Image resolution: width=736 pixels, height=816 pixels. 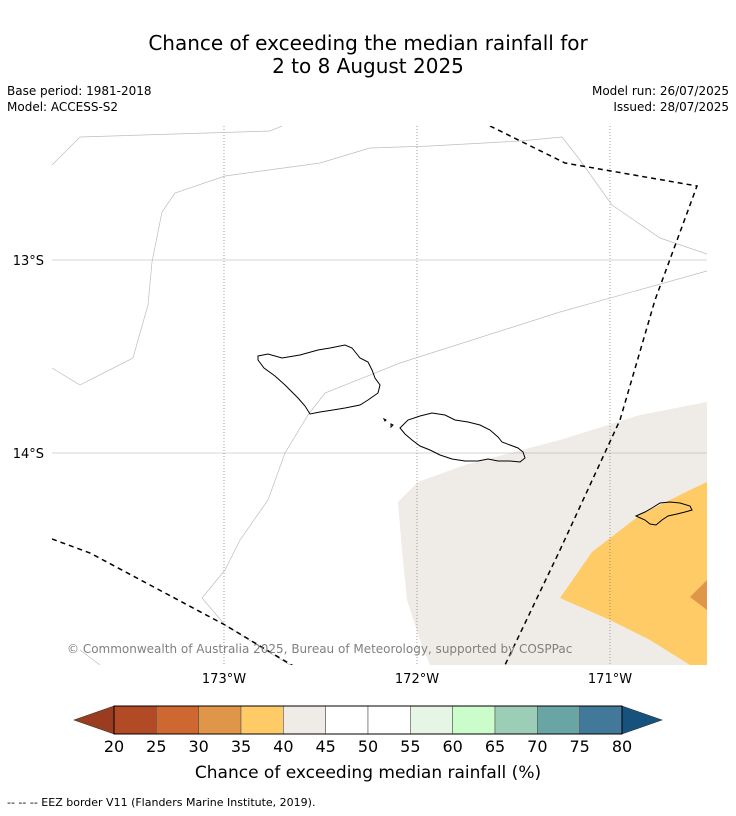 What do you see at coordinates (224, 679) in the screenshot?
I see `lon-label-173w: 173°W` at bounding box center [224, 679].